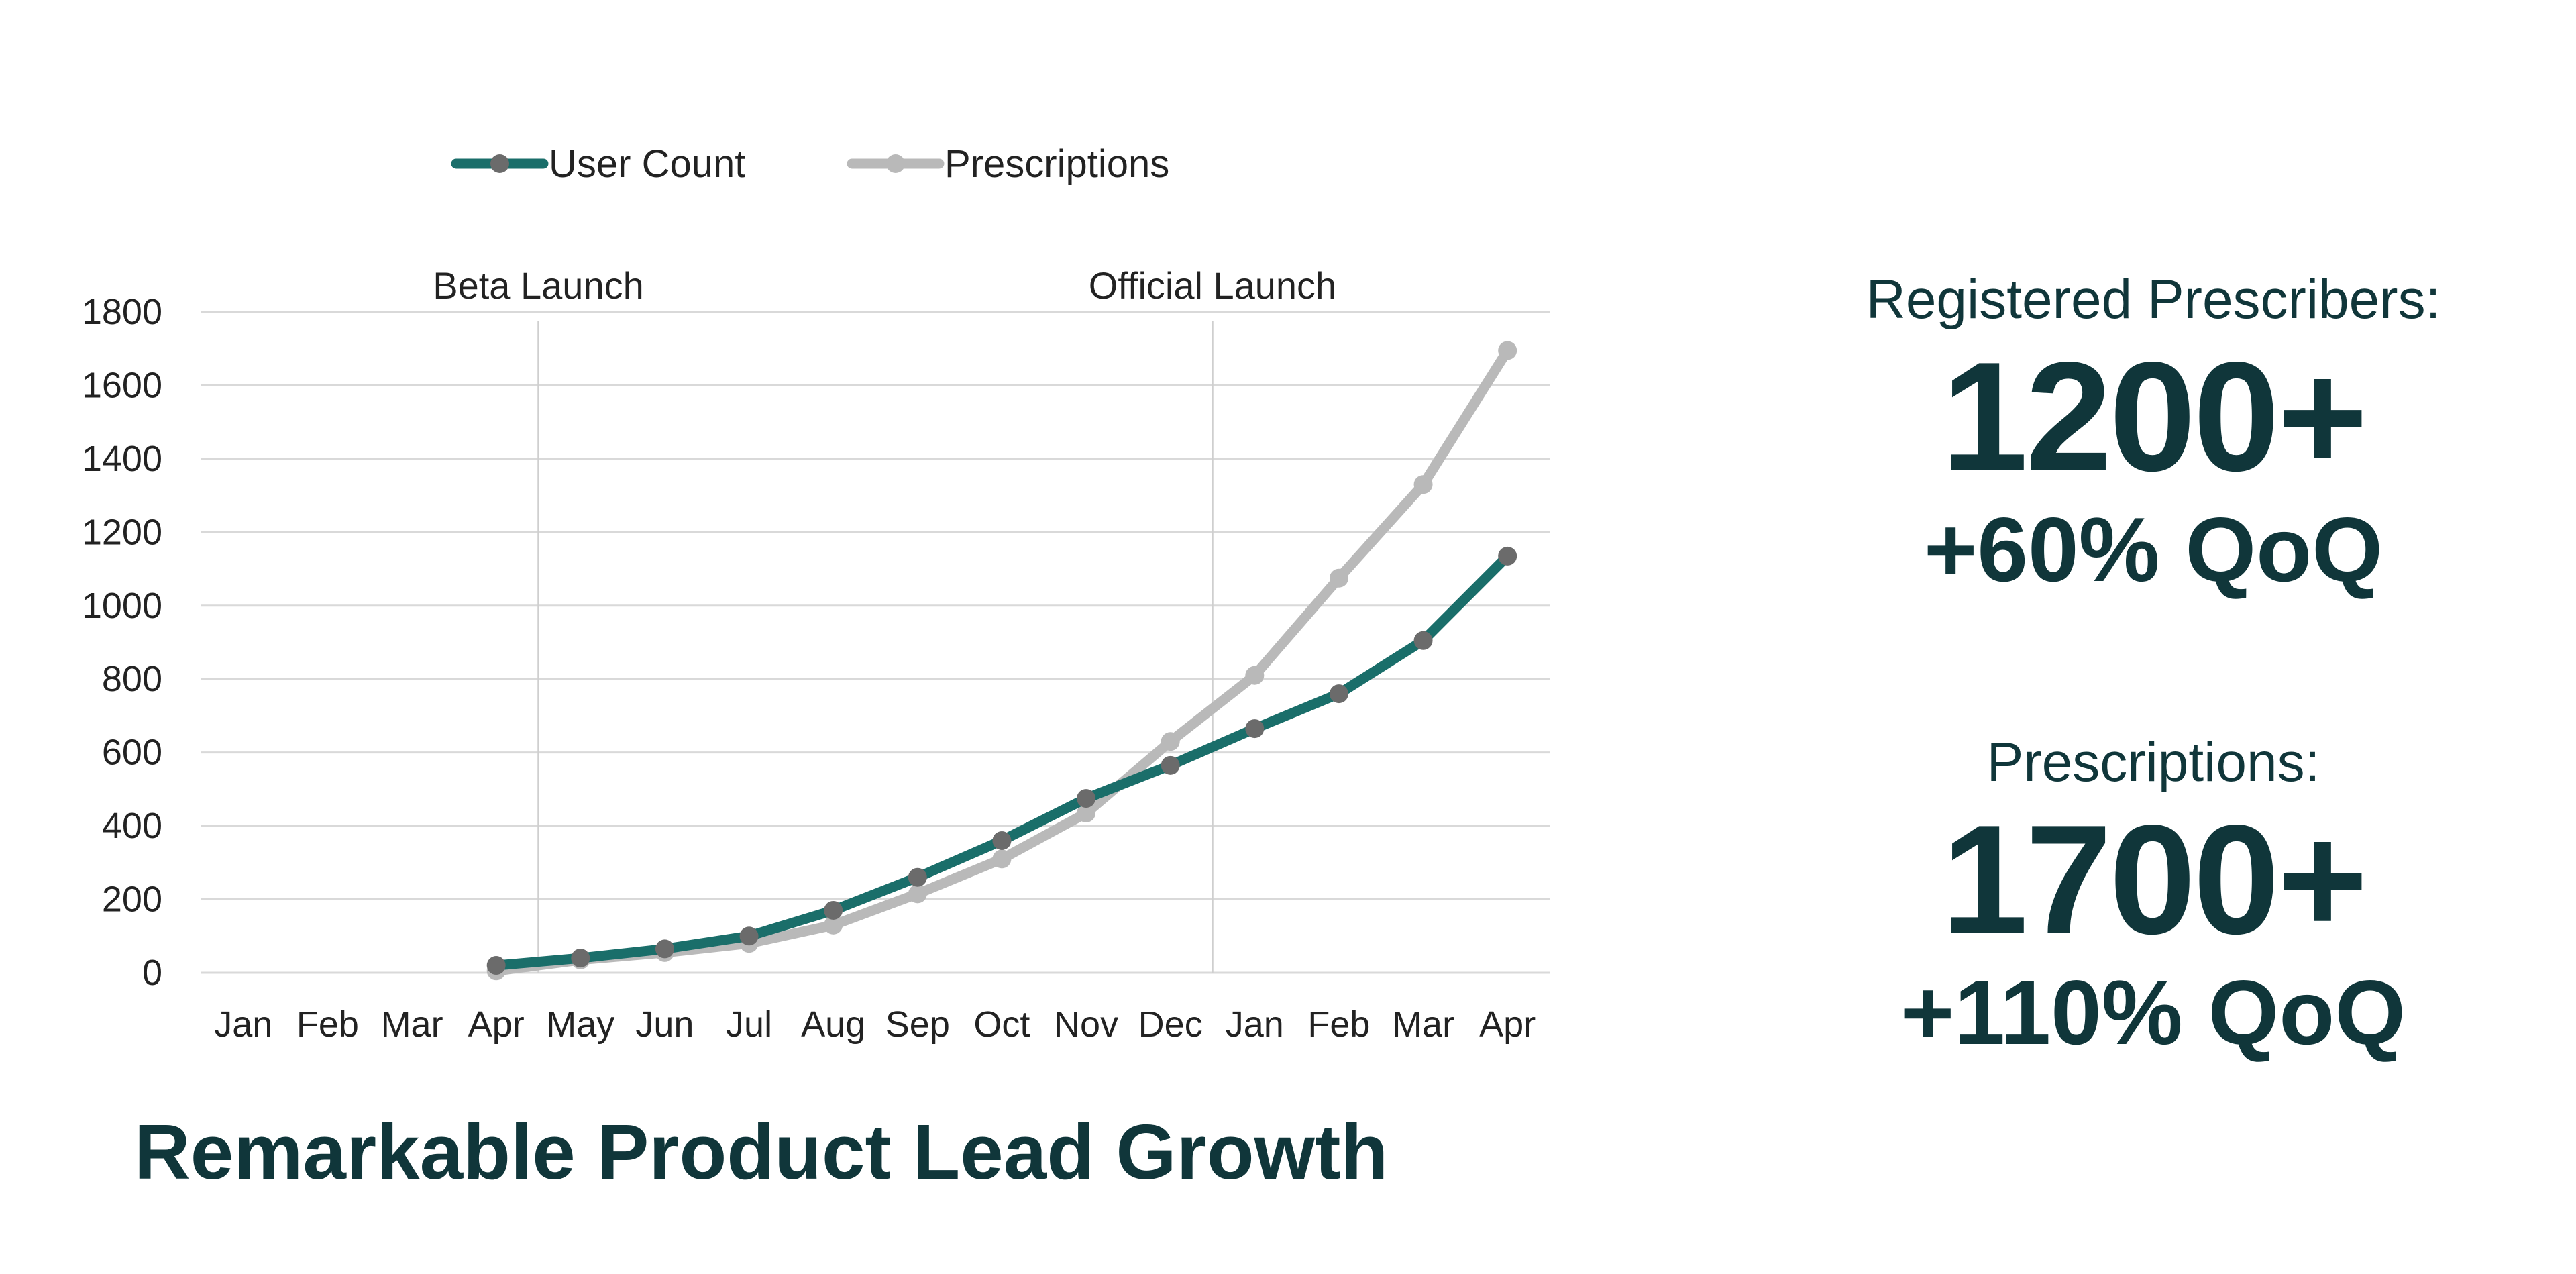 This screenshot has width=2576, height=1274. I want to click on annotation-label: Beta Launch, so click(538, 285).